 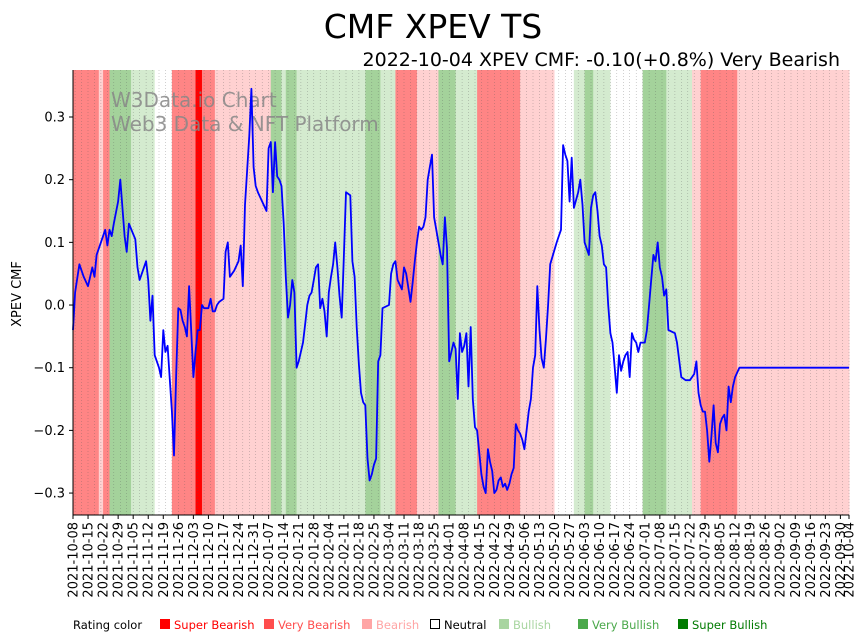 I want to click on watermark-line-2: Web3 Data & NFT Platform, so click(x=245, y=124).